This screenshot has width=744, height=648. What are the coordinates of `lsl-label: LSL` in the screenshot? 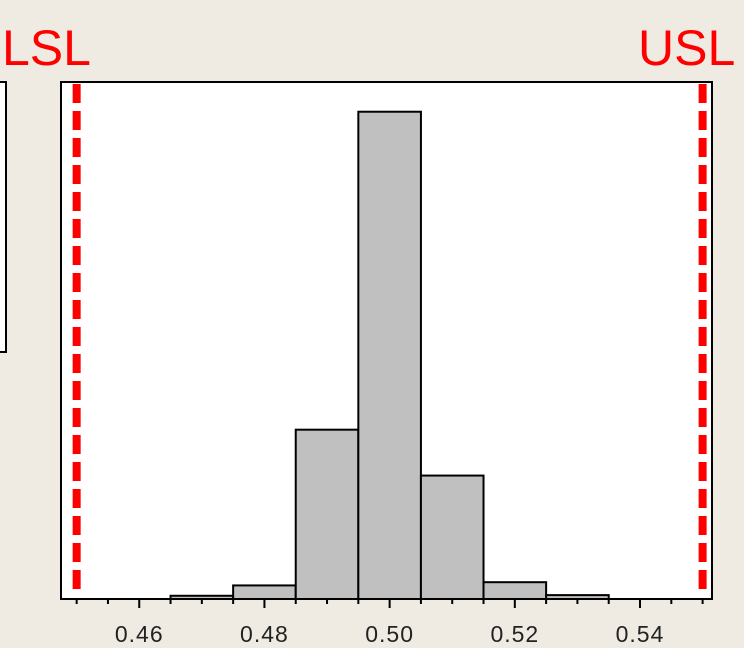 It's located at (46, 48).